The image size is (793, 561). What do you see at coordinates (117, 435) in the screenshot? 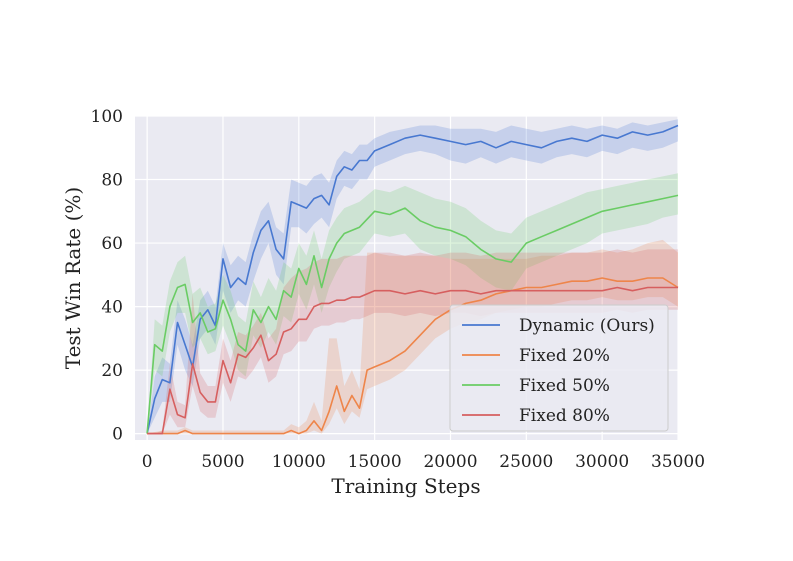
I see `y-tick-label: 0` at bounding box center [117, 435].